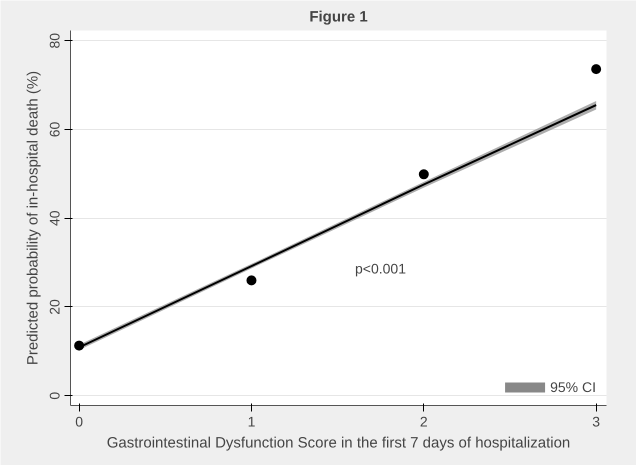 The image size is (636, 465). I want to click on chart-title: Figure 1, so click(338, 17).